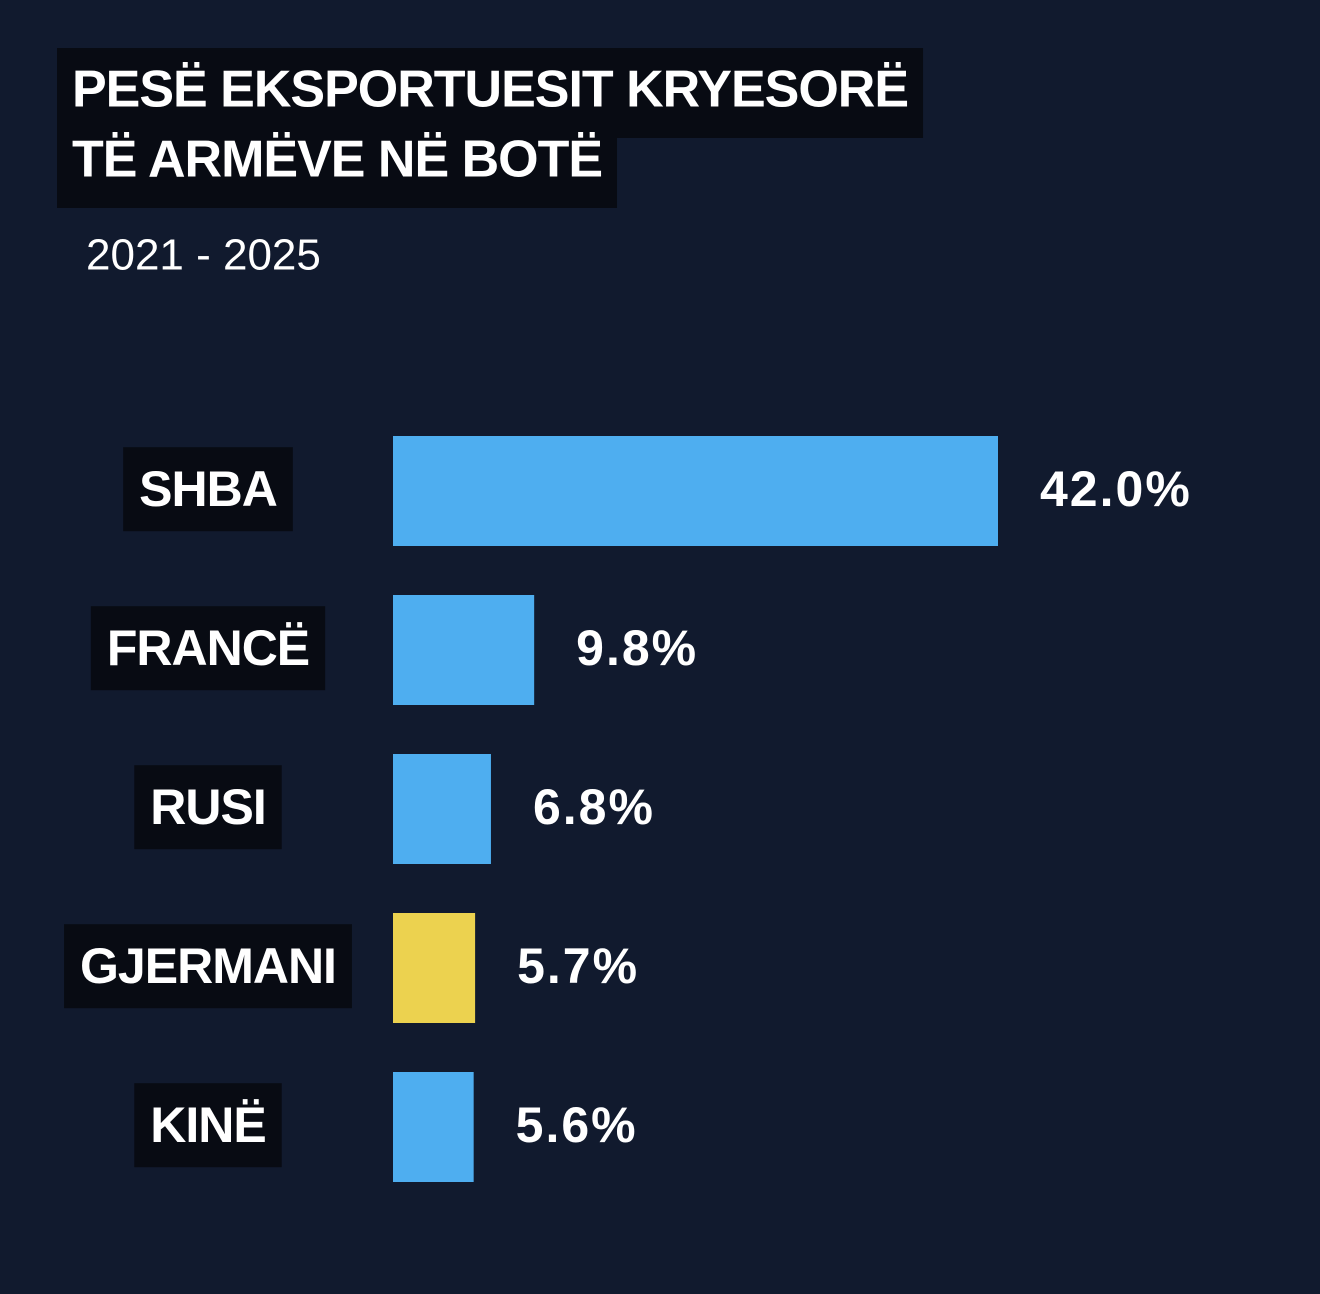 The image size is (1320, 1294). Describe the element at coordinates (578, 966) in the screenshot. I see `value-label: 5.7%` at that location.